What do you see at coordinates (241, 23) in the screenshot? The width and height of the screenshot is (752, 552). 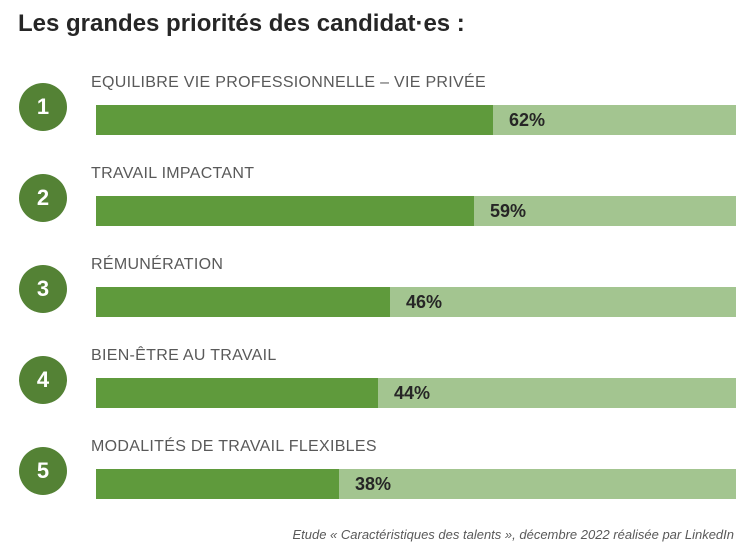 I see `chart-title: Les grandes priorités des candidat·es :` at bounding box center [241, 23].